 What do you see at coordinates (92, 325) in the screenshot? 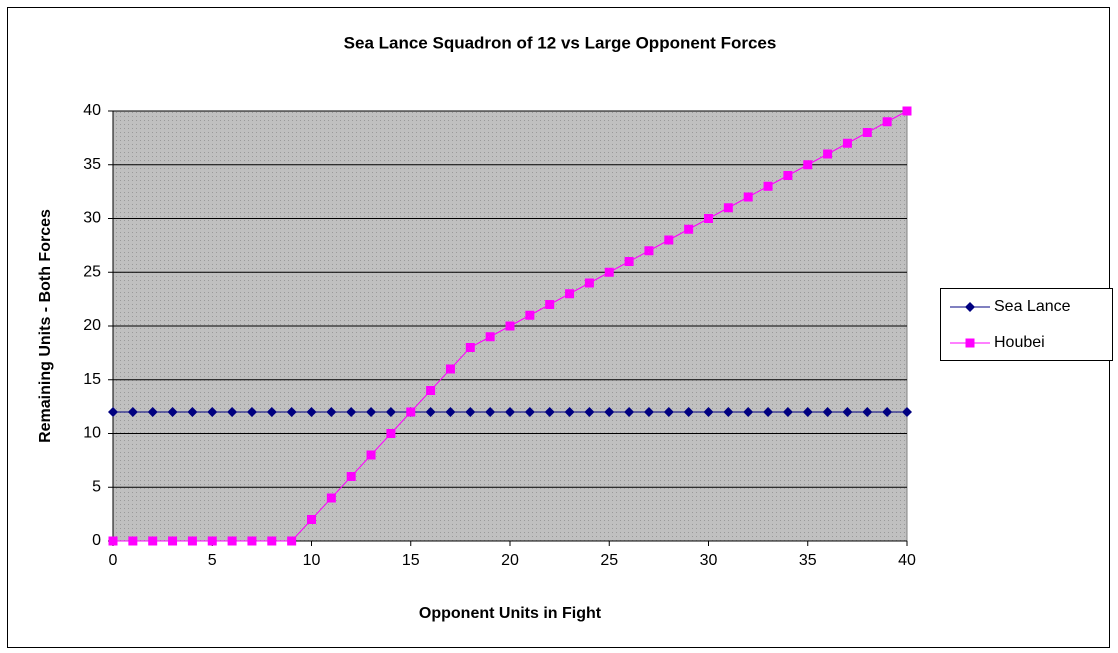
I see `y-tick-label: 20` at bounding box center [92, 325].